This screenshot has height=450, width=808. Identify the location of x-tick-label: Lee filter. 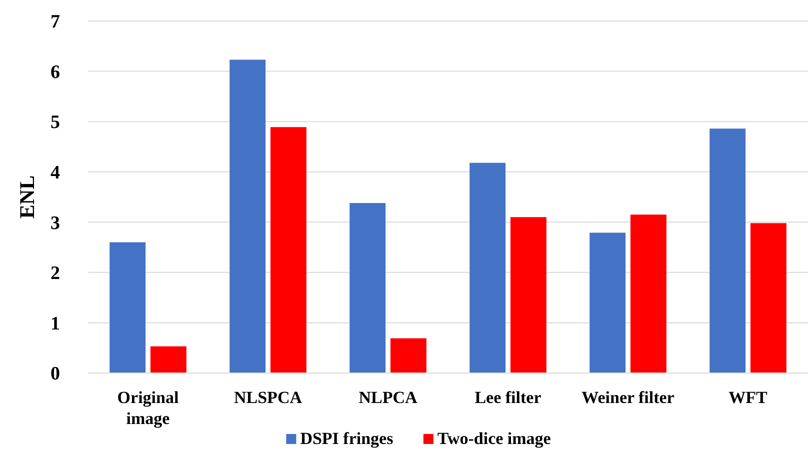
(508, 397).